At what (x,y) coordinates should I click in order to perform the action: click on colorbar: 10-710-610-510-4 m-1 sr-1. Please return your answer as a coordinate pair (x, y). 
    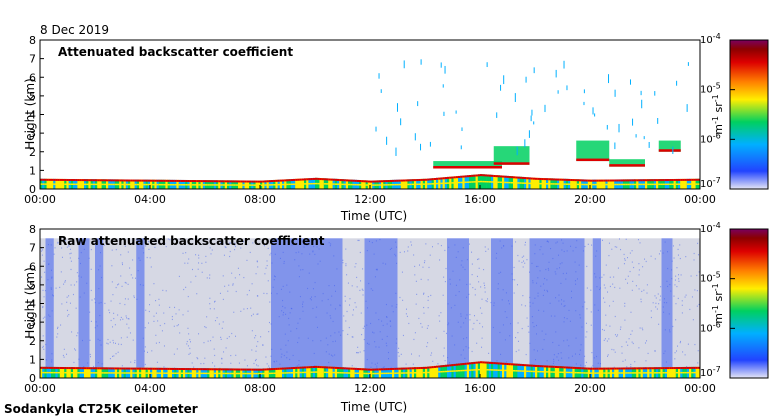
    Looking at the image, I should click on (734, 111).